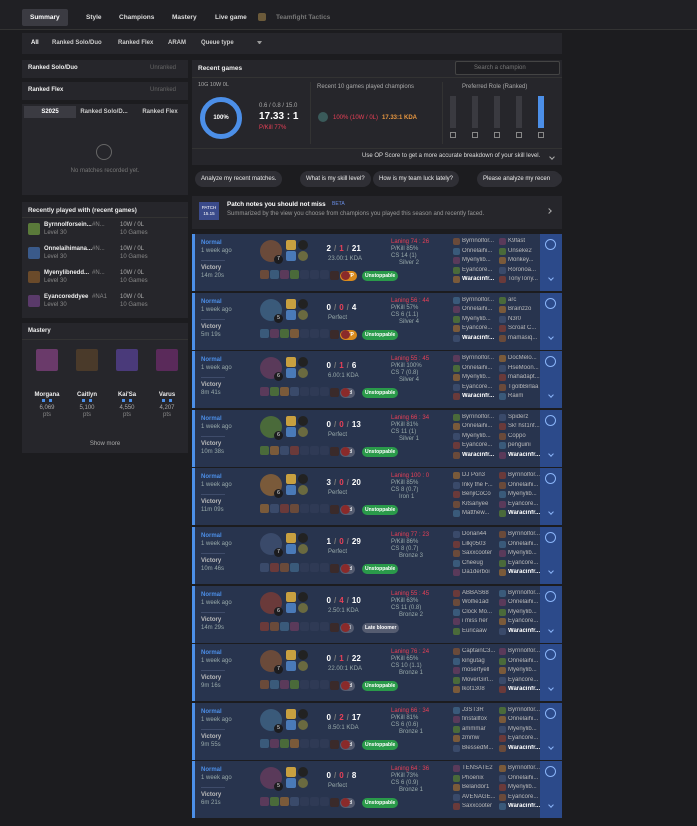  Describe the element at coordinates (520, 250) in the screenshot. I see `player-name: Unseke2` at that location.